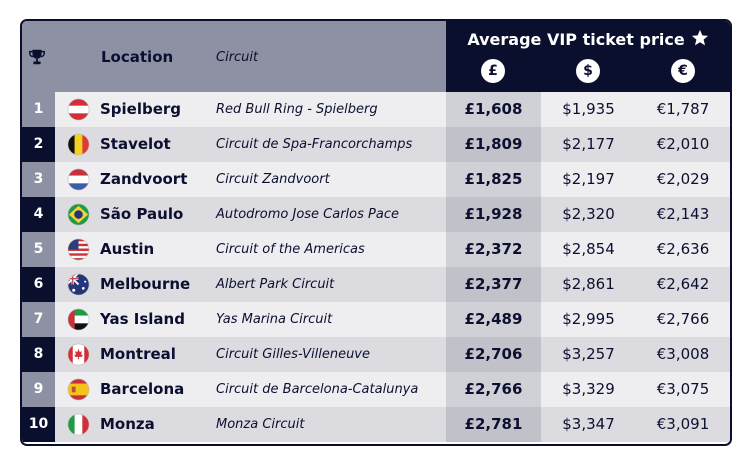 The image size is (750, 466). I want to click on netherlands-flag-icon, so click(78, 179).